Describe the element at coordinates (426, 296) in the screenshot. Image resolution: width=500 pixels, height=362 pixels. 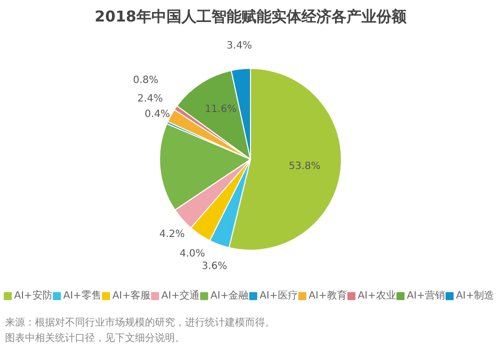
I see `legend-label: AI+营销` at that location.